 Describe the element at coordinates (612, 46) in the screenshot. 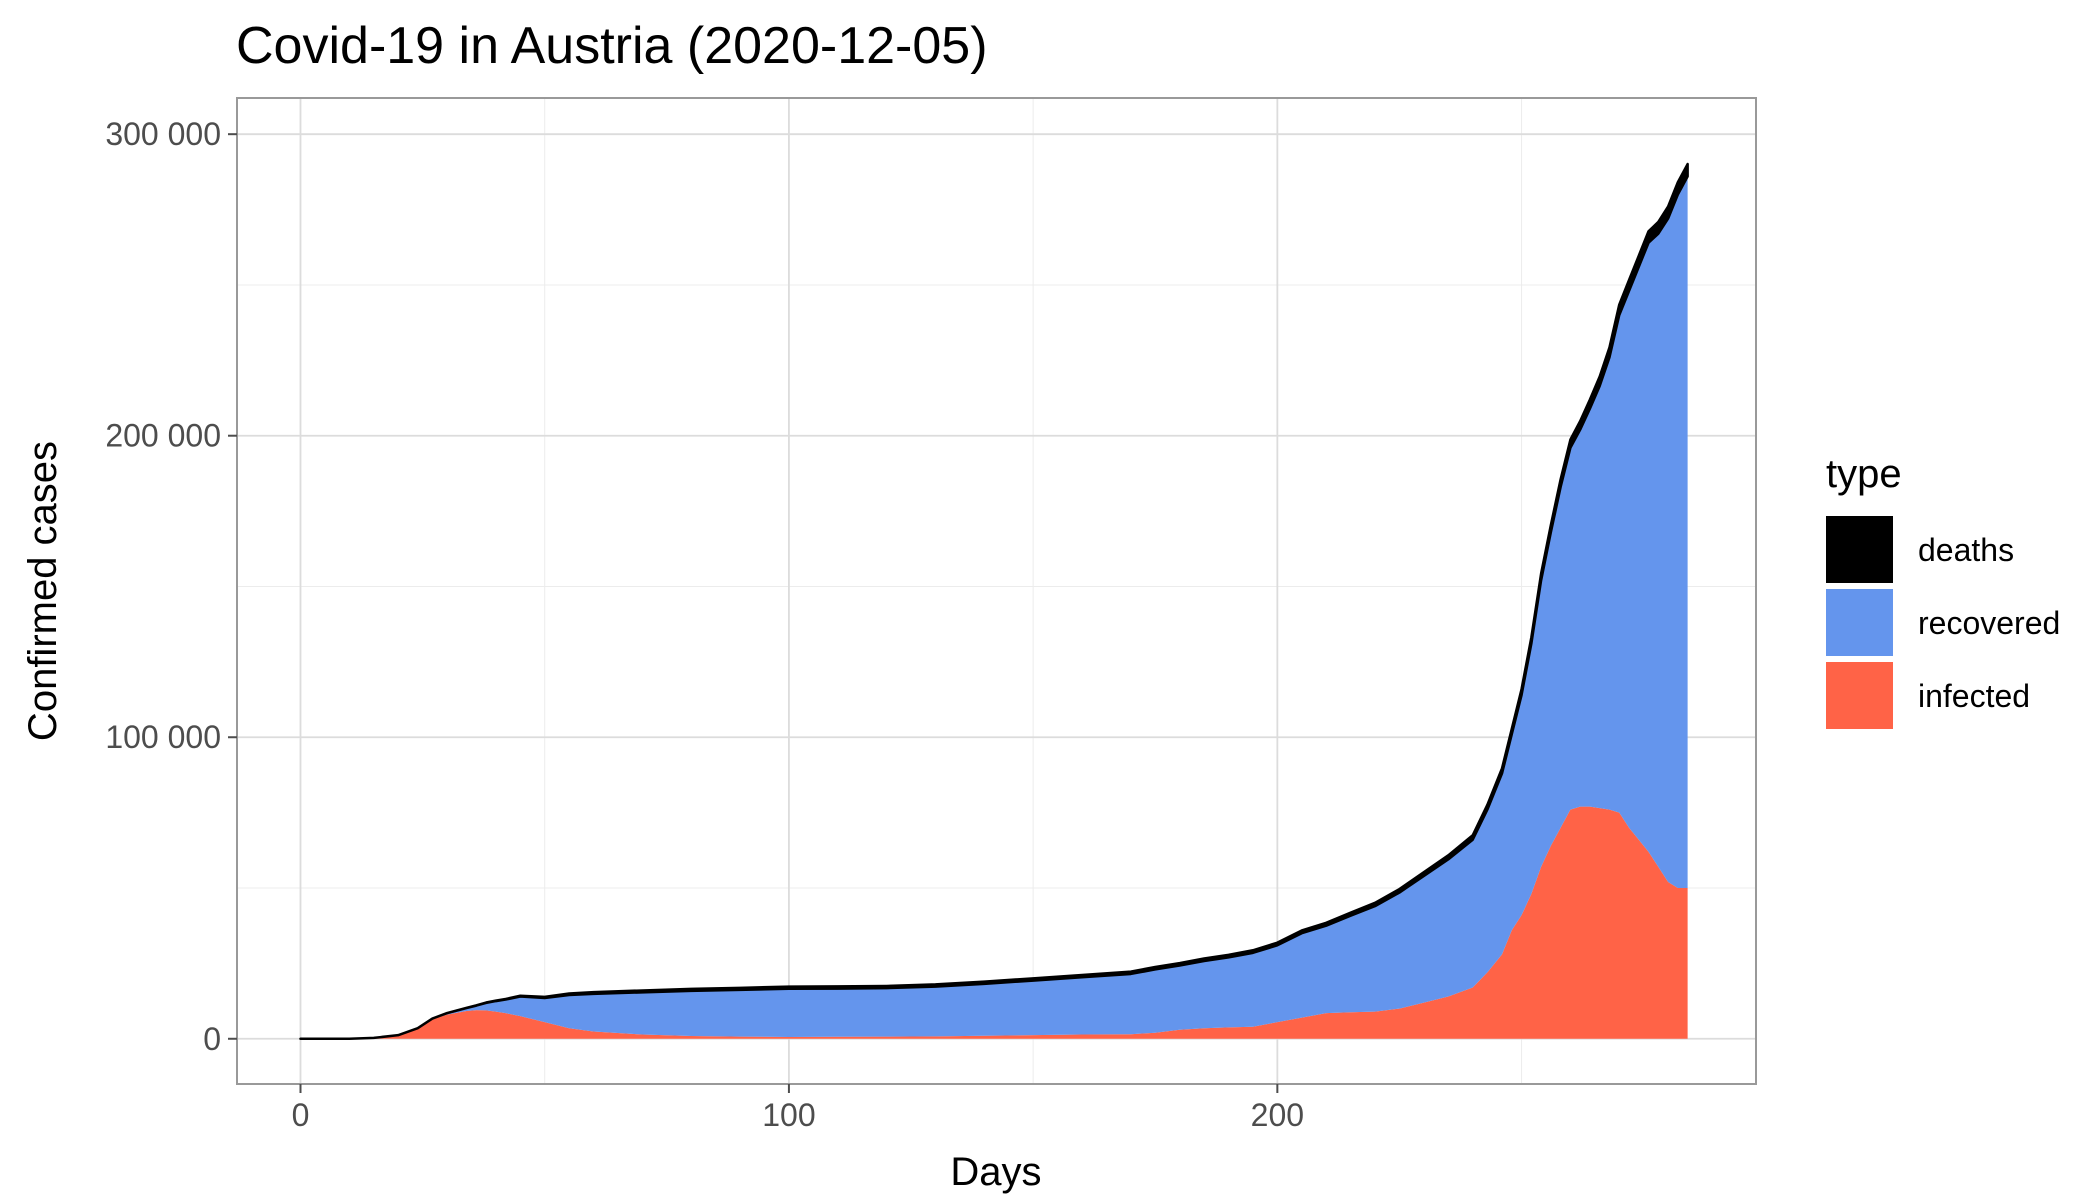

I see `chart-title: Covid-19 in Austria (2020-12-05)` at that location.